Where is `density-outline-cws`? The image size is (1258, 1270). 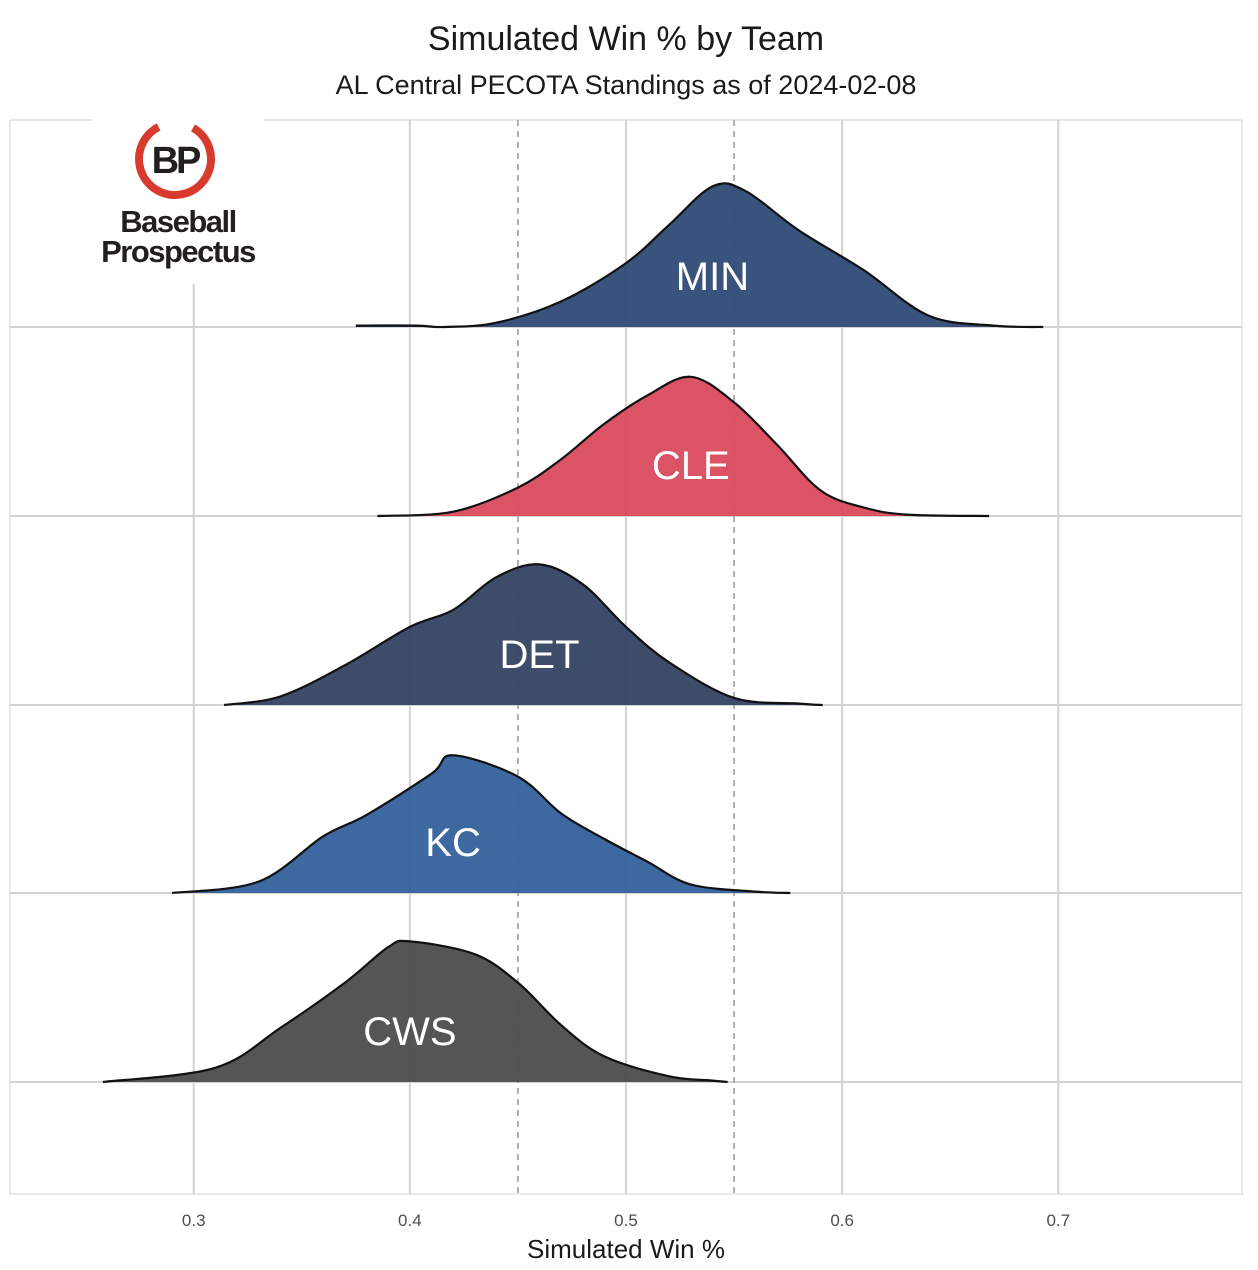
density-outline-cws is located at coordinates (415, 1011).